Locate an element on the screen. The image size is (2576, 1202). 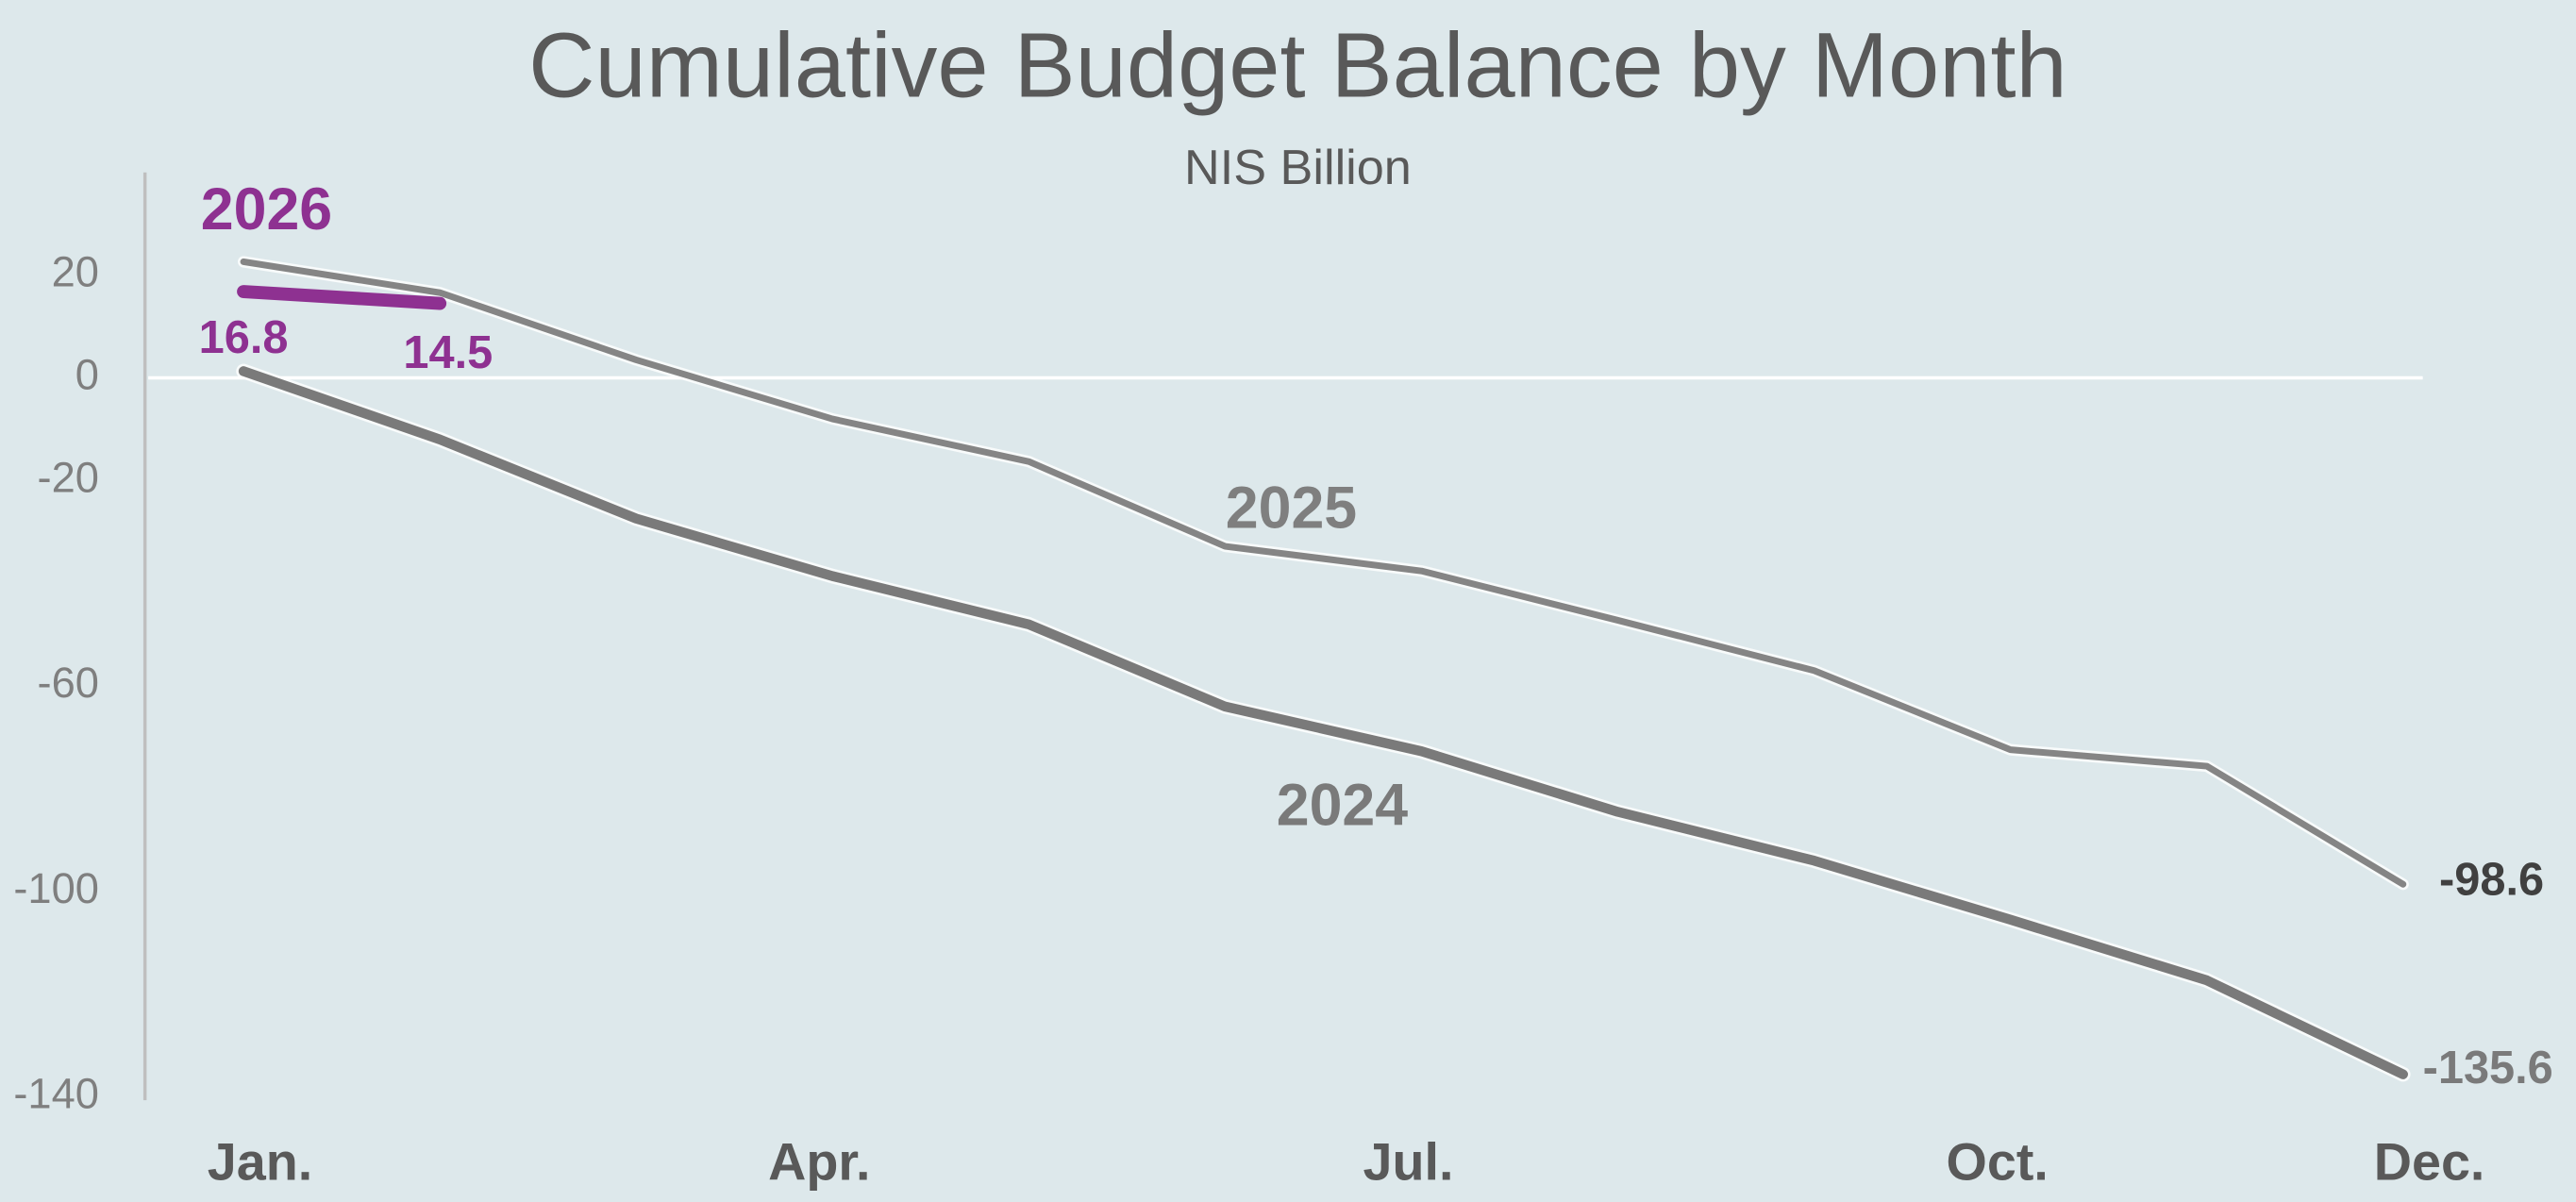
x-tick-label: Oct. is located at coordinates (1998, 1161).